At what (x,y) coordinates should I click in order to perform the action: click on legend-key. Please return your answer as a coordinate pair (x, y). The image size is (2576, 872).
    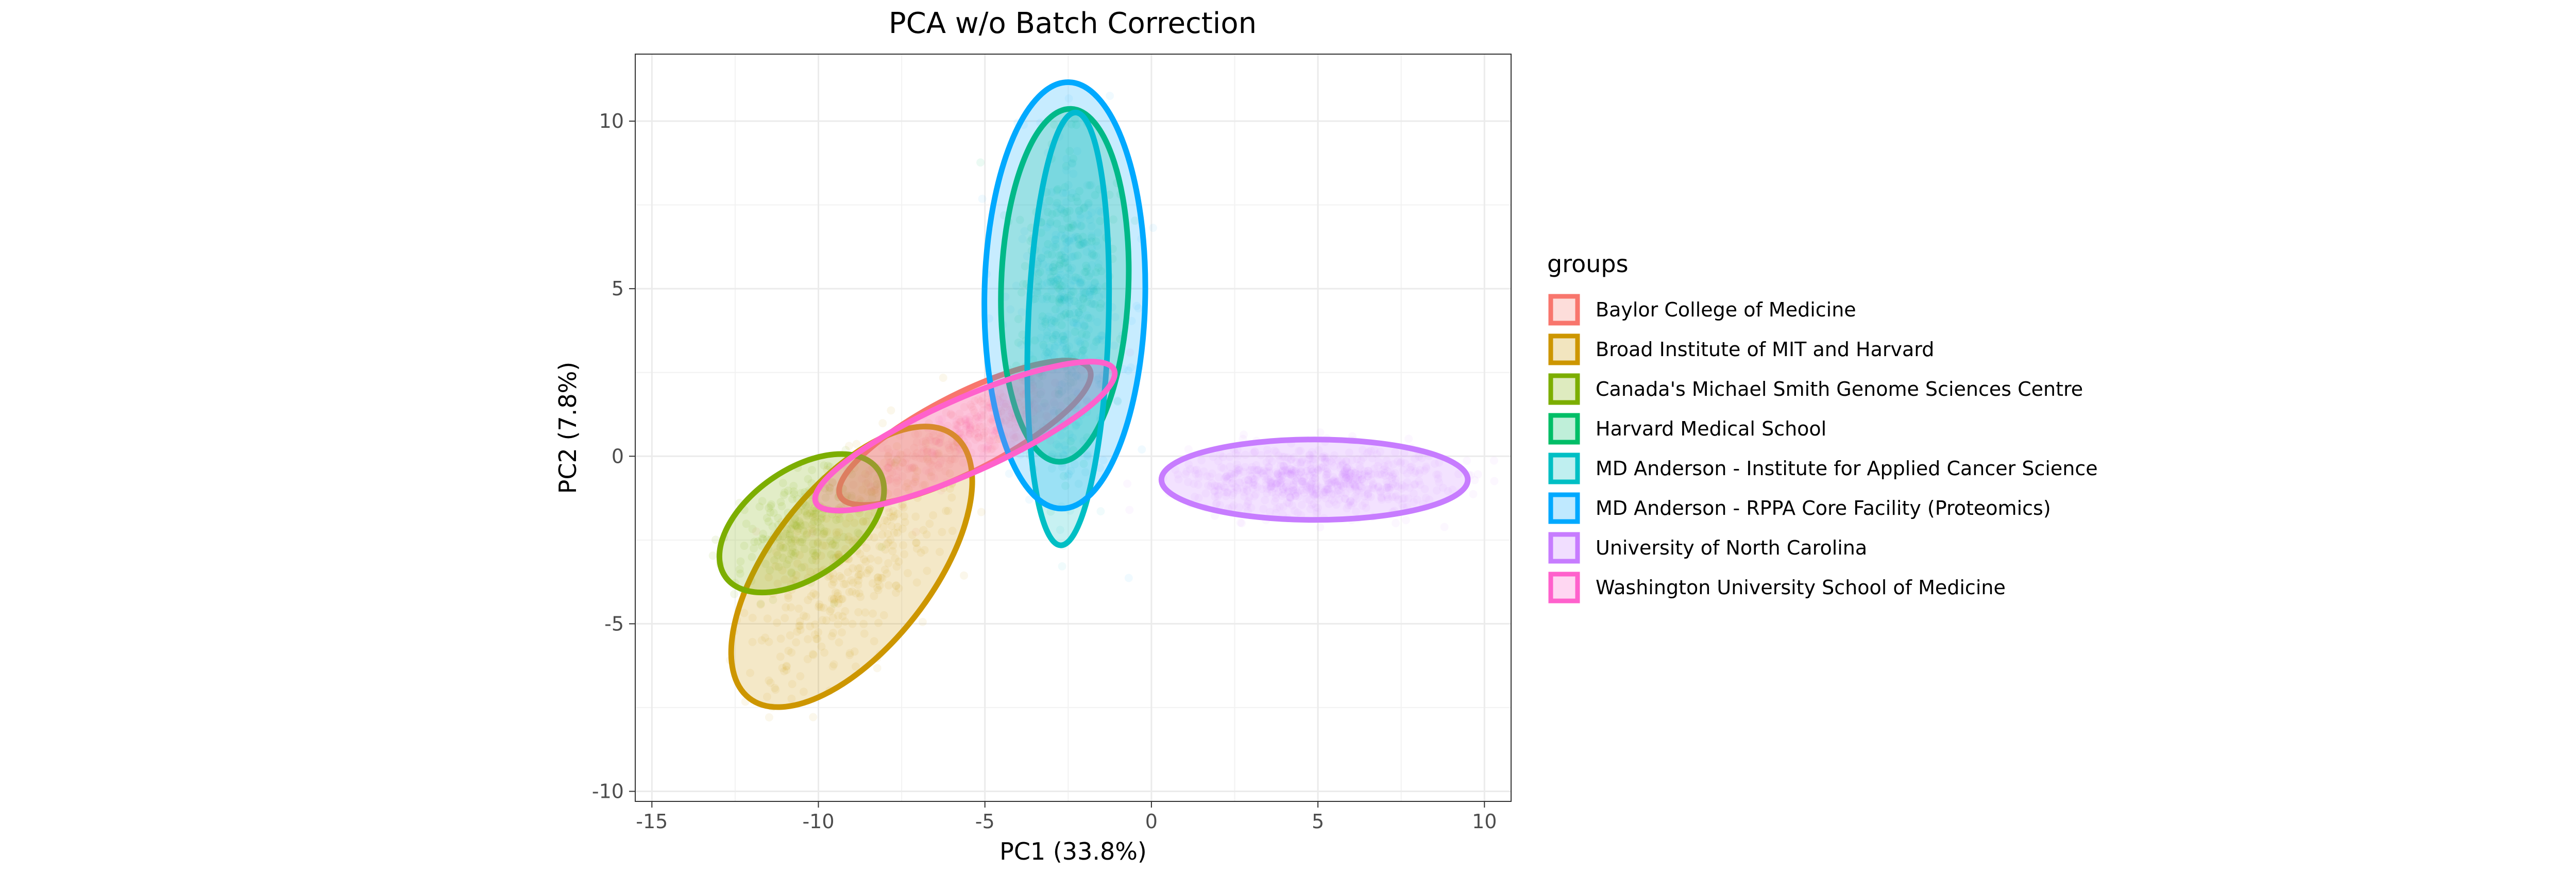
    Looking at the image, I should click on (1564, 429).